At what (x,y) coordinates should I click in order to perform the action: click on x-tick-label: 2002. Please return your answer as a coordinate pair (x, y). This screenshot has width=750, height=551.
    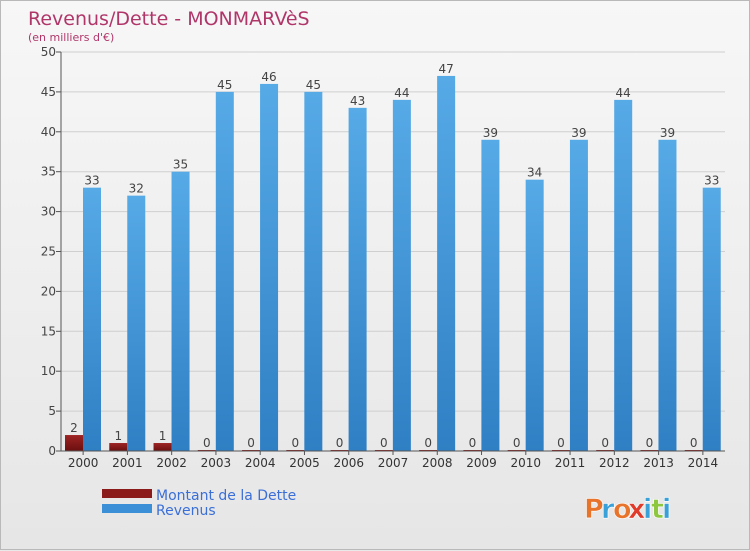
    Looking at the image, I should click on (171, 463).